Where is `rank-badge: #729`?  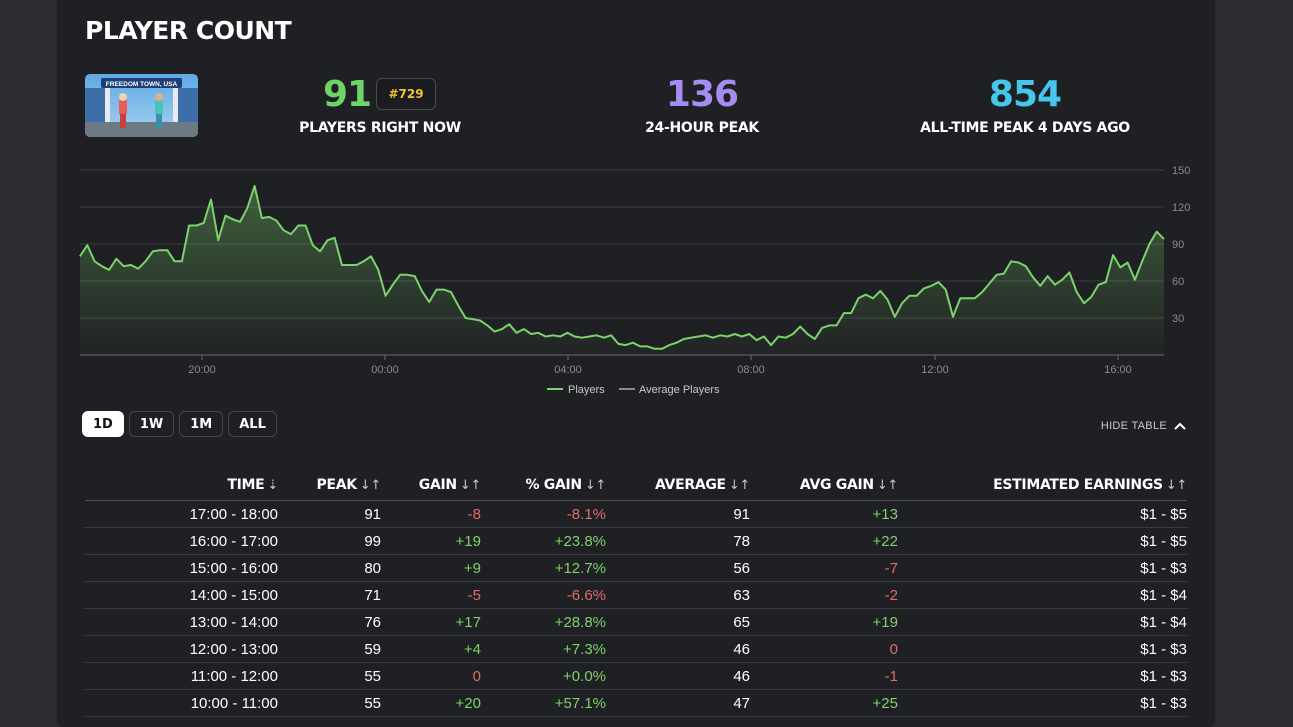
rank-badge: #729 is located at coordinates (406, 94).